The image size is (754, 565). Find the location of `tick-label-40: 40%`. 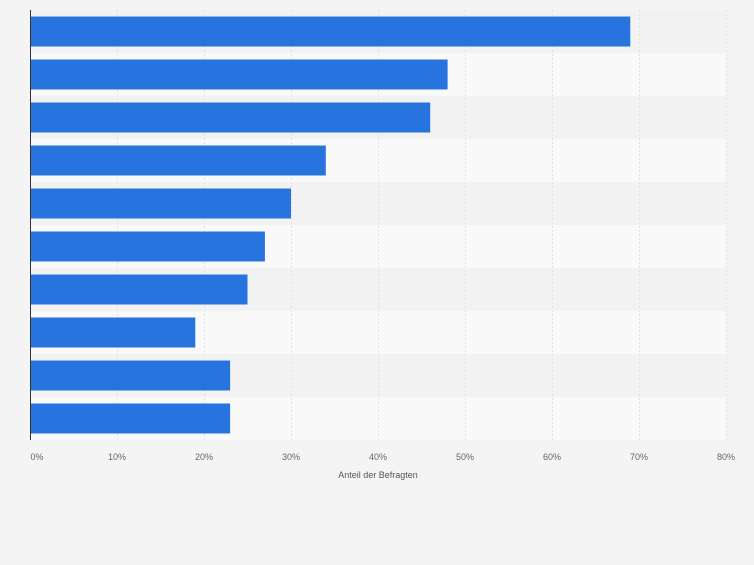

tick-label-40: 40% is located at coordinates (378, 457).